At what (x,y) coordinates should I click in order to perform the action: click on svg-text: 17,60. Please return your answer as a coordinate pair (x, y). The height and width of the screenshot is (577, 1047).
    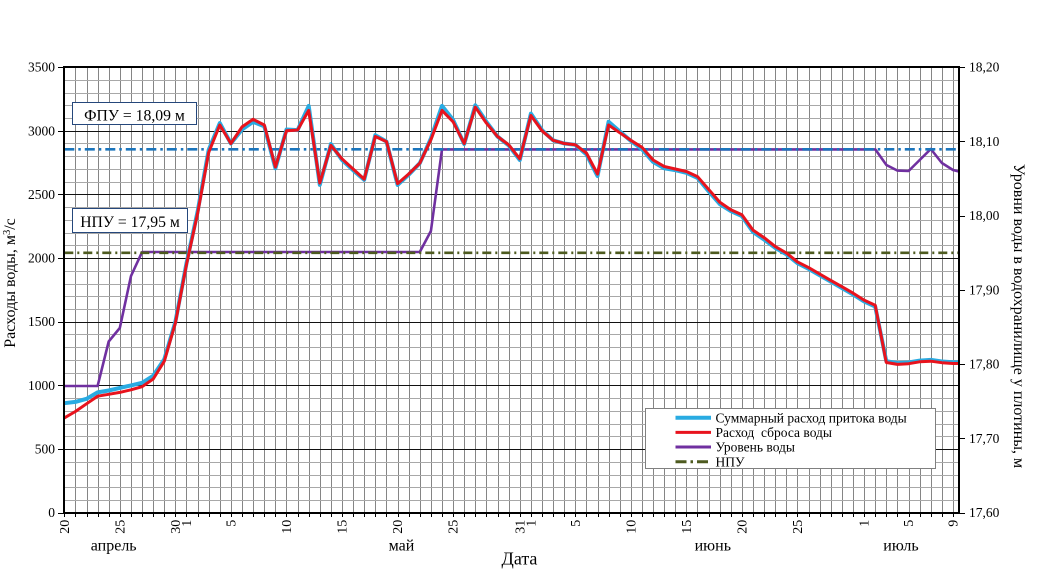
    Looking at the image, I should click on (984, 512).